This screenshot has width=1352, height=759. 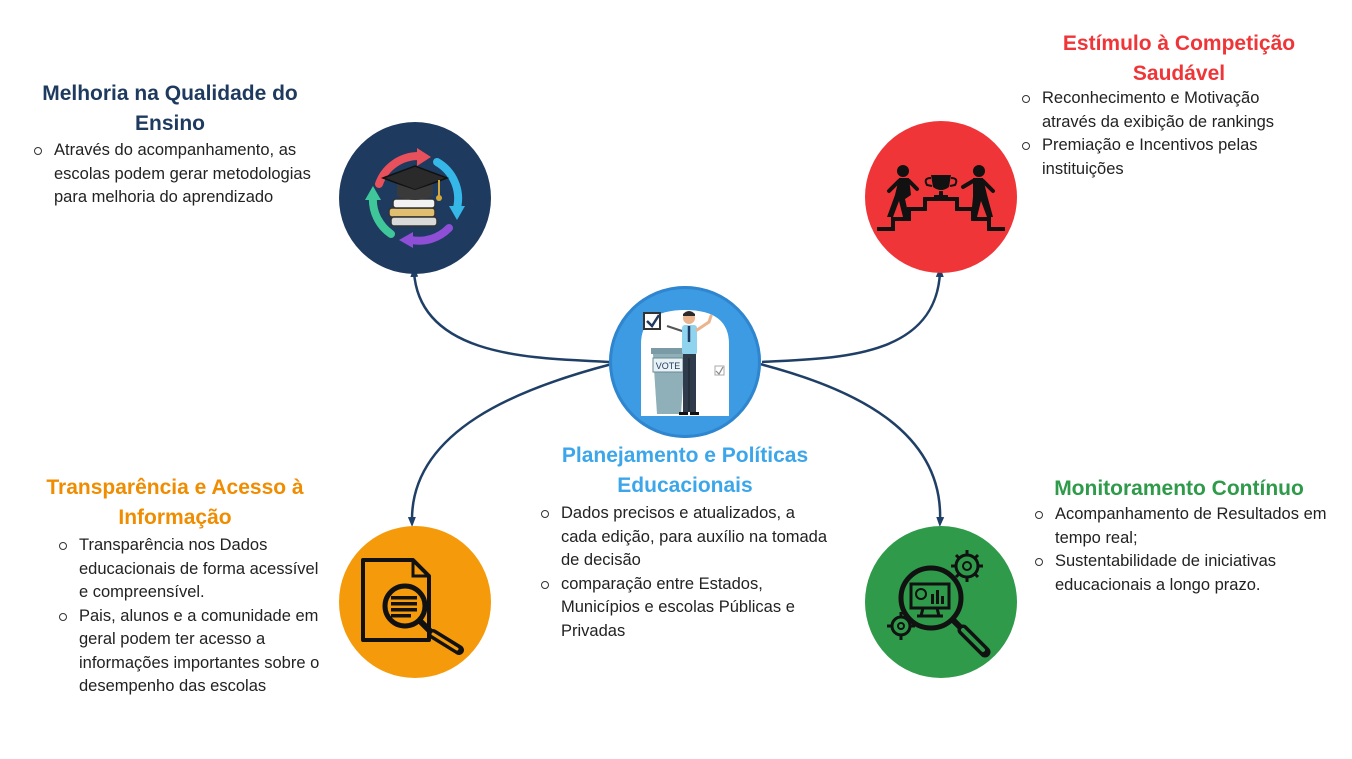 I want to click on competition-trophy-icon, so click(x=941, y=198).